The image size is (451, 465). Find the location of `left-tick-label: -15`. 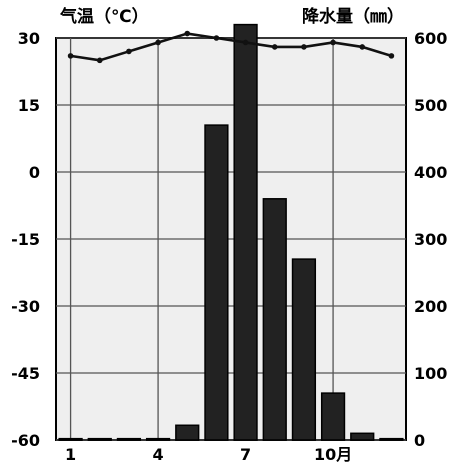

left-tick-label: -15 is located at coordinates (25, 239).